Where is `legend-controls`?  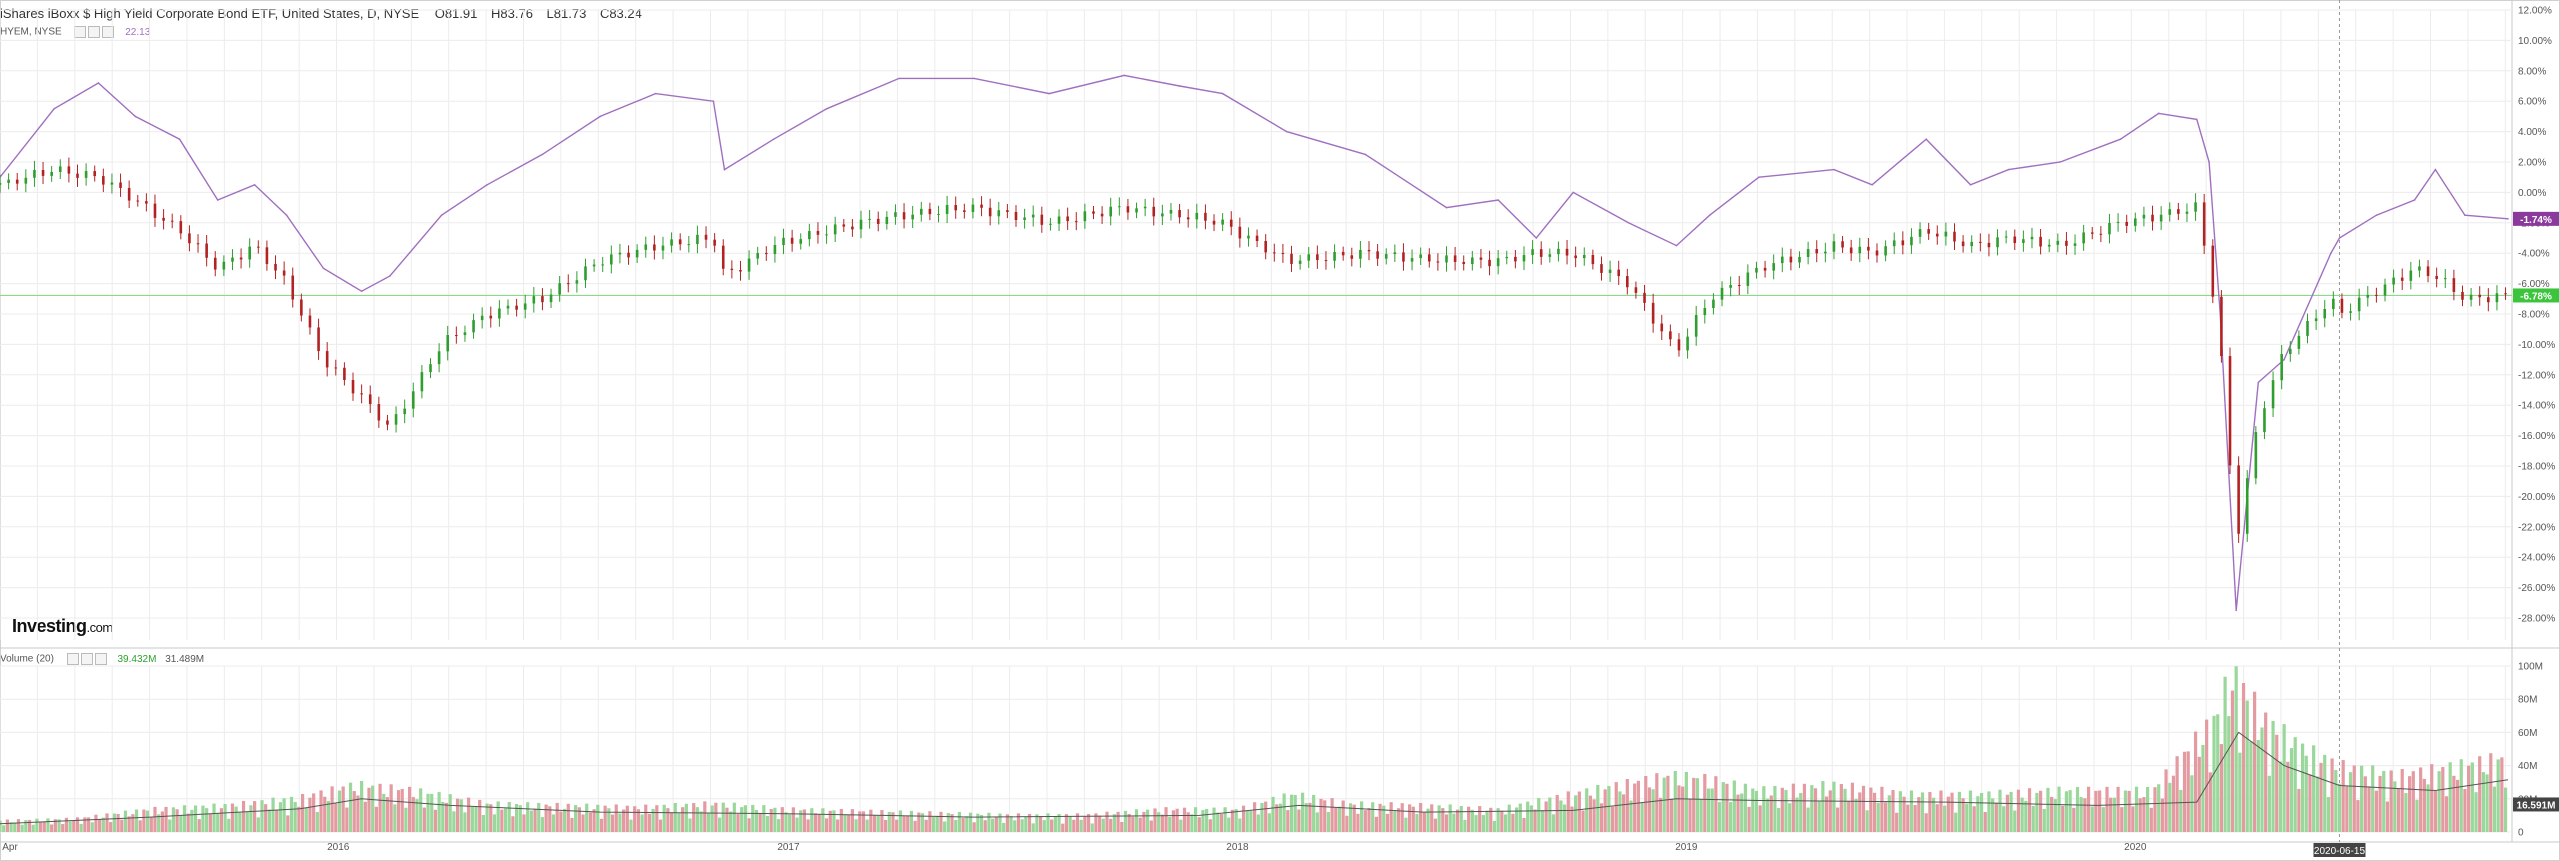 legend-controls is located at coordinates (95, 32).